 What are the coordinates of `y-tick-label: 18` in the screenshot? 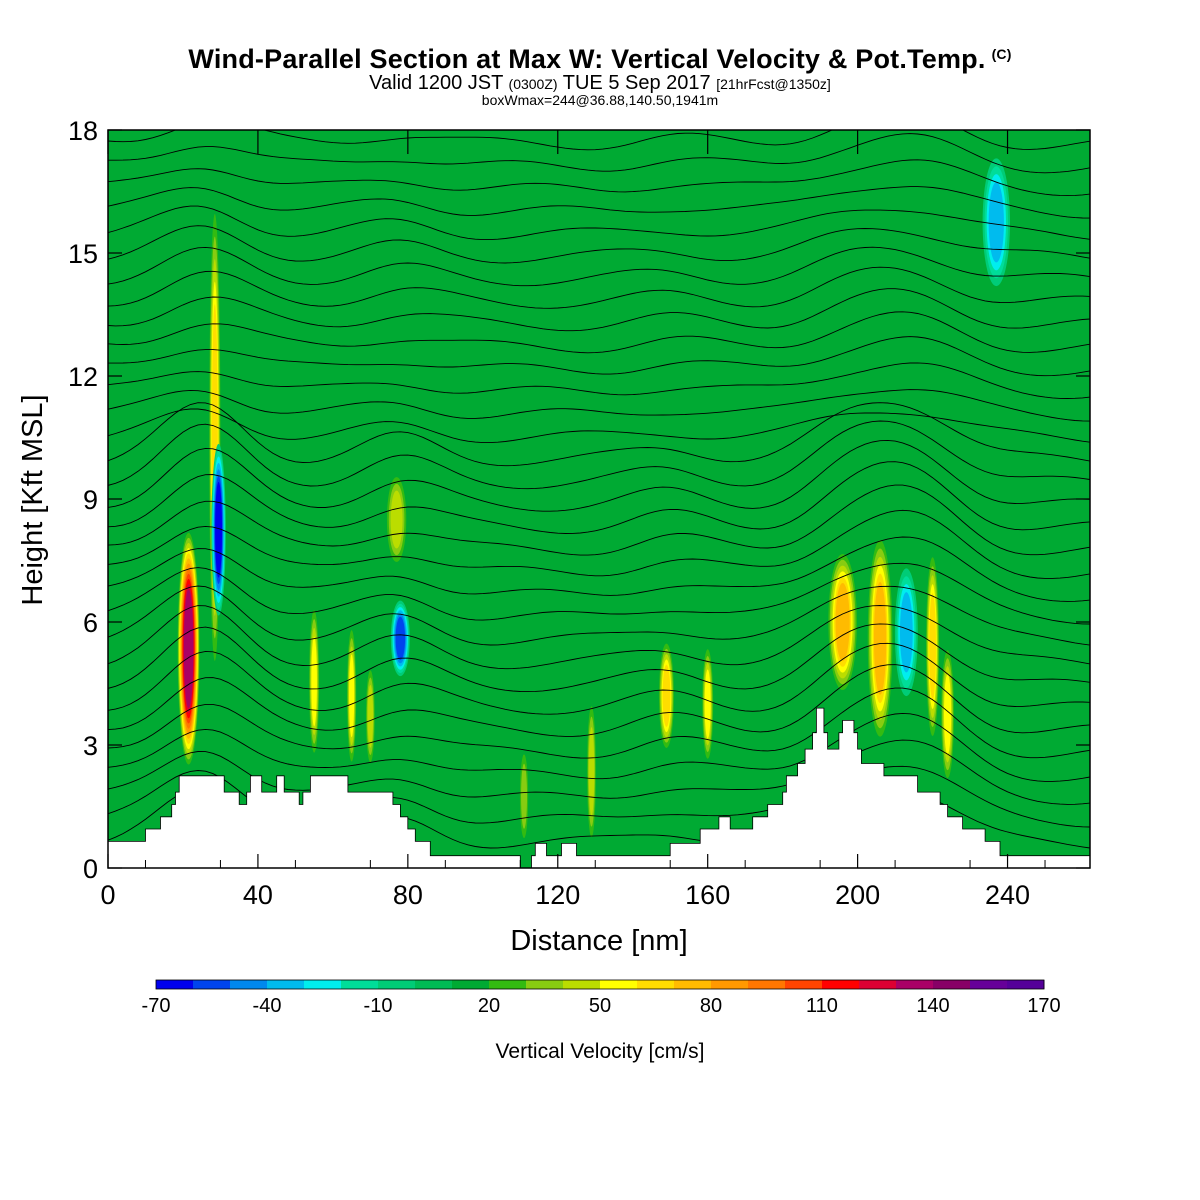 It's located at (83, 131).